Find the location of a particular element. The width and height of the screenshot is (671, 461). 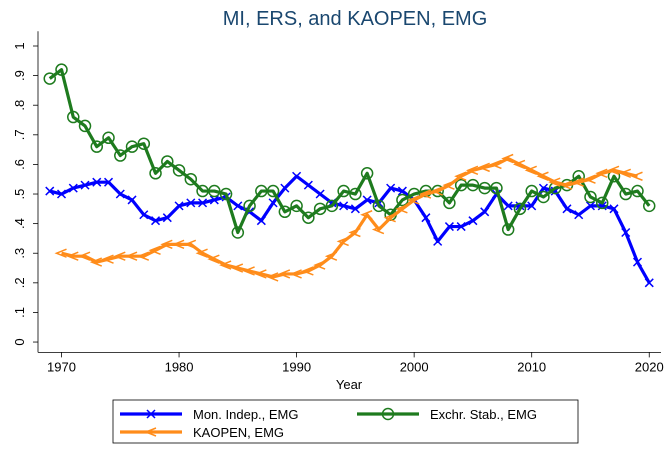

chart-title: MI, ERS, and KAOPEN, EMG is located at coordinates (355, 19).